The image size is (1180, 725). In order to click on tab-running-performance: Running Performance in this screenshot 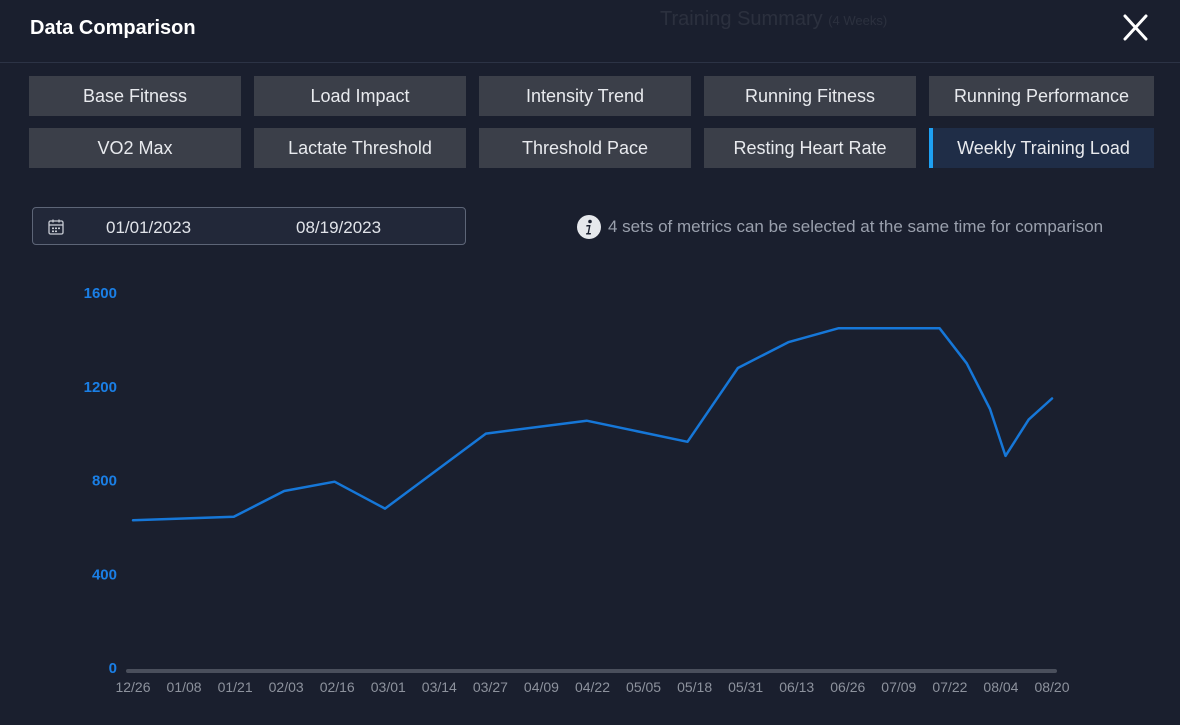, I will do `click(1041, 96)`.